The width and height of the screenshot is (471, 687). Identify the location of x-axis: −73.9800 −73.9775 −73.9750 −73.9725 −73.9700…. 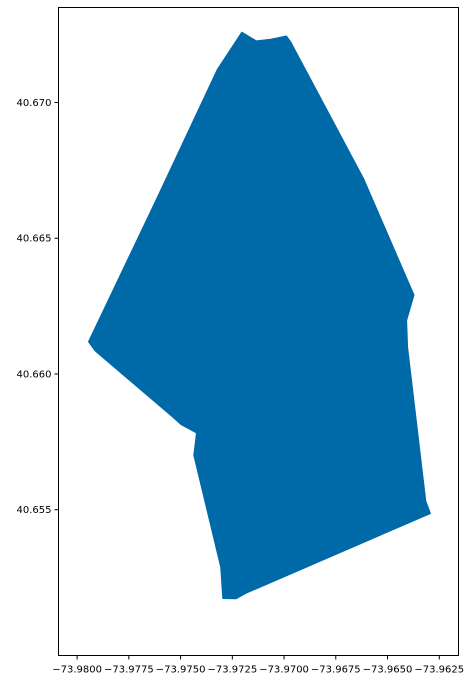
(258, 665).